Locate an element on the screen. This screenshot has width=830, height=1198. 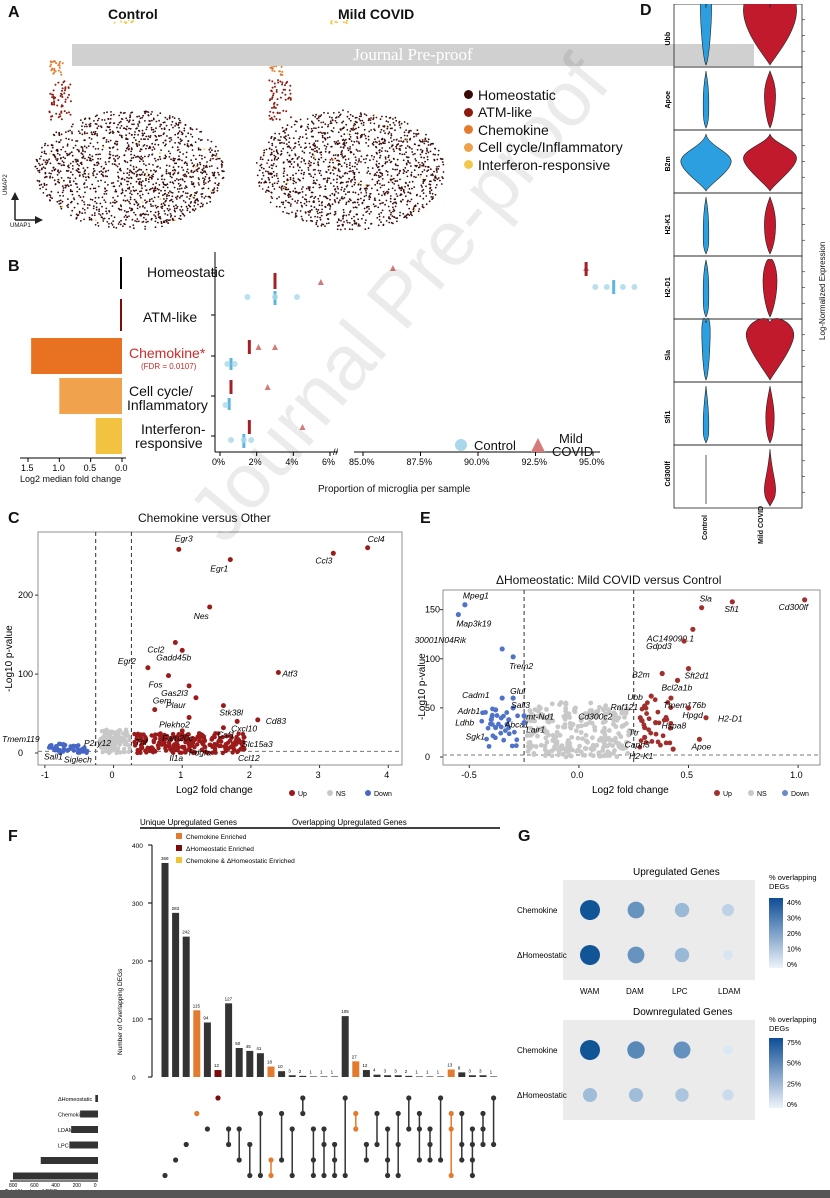
e-point-up is located at coordinates (666, 743).